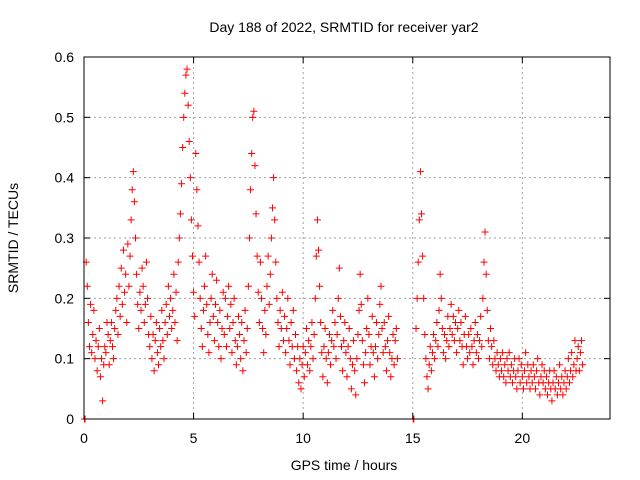 This screenshot has width=640, height=480. What do you see at coordinates (65, 238) in the screenshot?
I see `y-tick-label: 0.3` at bounding box center [65, 238].